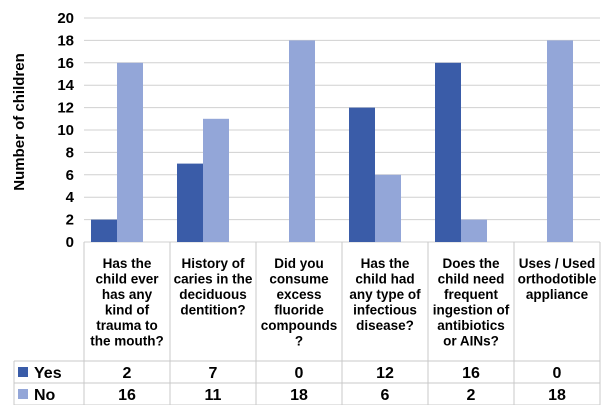  I want to click on y-tick-label: 6, so click(70, 175).